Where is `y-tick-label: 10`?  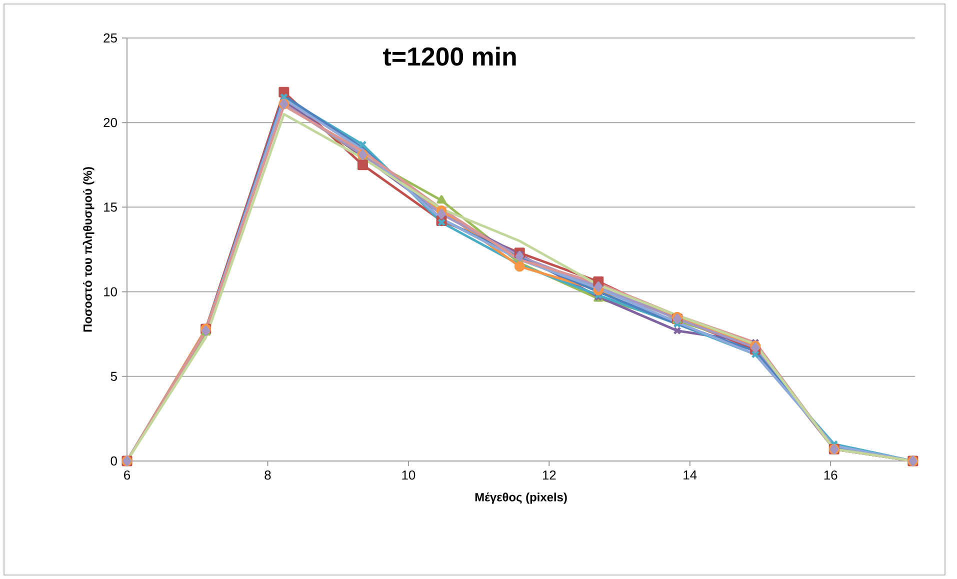
y-tick-label: 10 is located at coordinates (110, 291).